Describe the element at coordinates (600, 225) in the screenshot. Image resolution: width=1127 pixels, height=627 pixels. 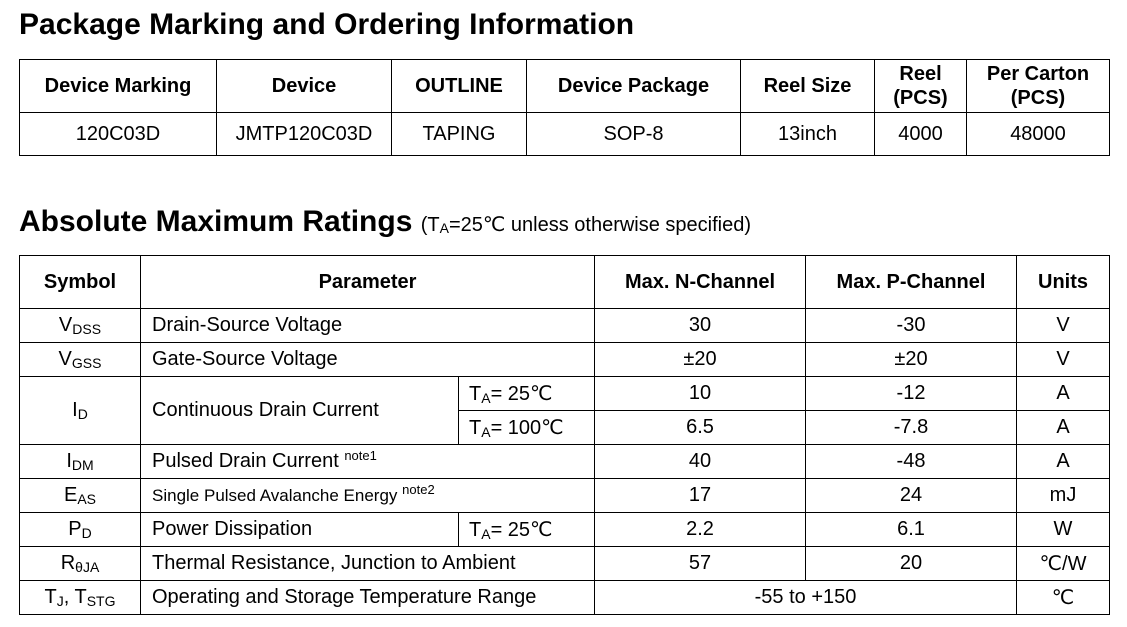
I see `ratings-condition-rest: =25℃ unless otherwise specified)` at that location.